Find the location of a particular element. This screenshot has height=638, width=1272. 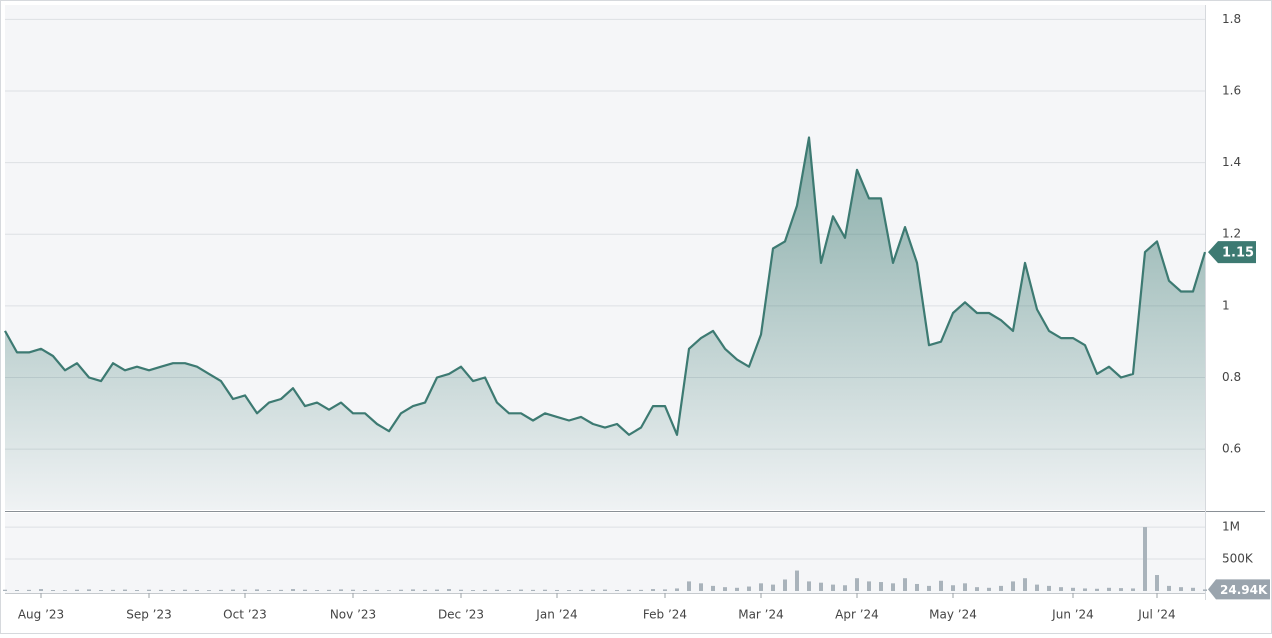

x-tick-label: May ’24 is located at coordinates (953, 615).